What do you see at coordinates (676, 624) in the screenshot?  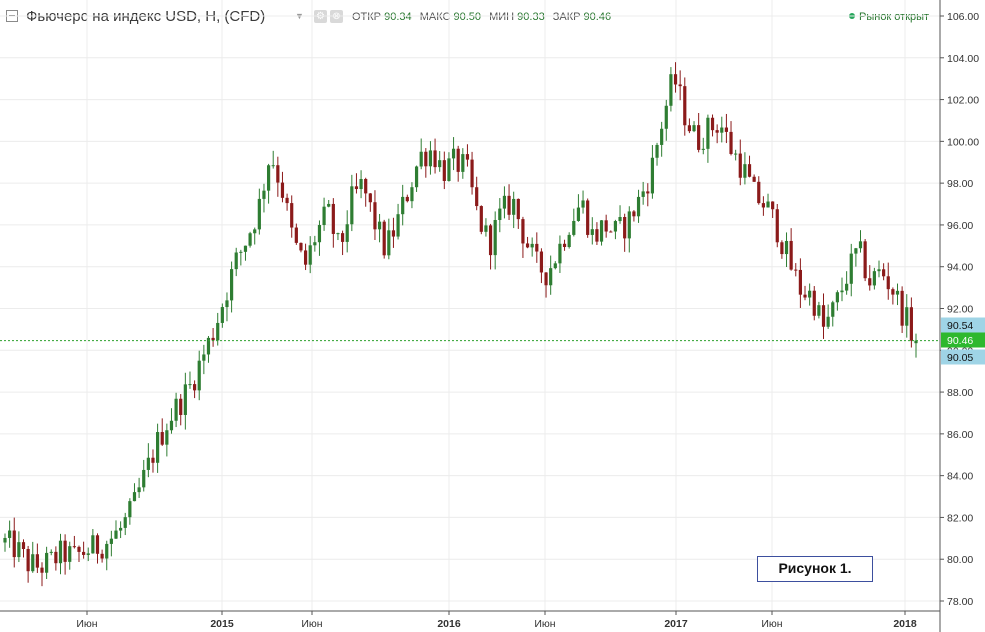 I see `x-tick-label: 2017` at bounding box center [676, 624].